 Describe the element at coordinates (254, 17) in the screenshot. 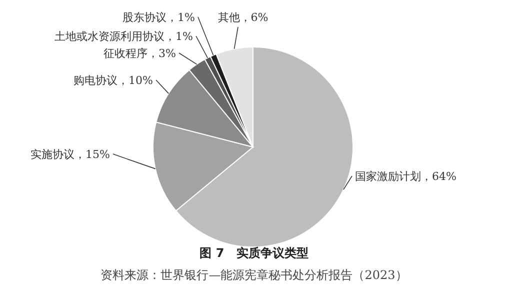

I see `data-label: ，6%` at that location.